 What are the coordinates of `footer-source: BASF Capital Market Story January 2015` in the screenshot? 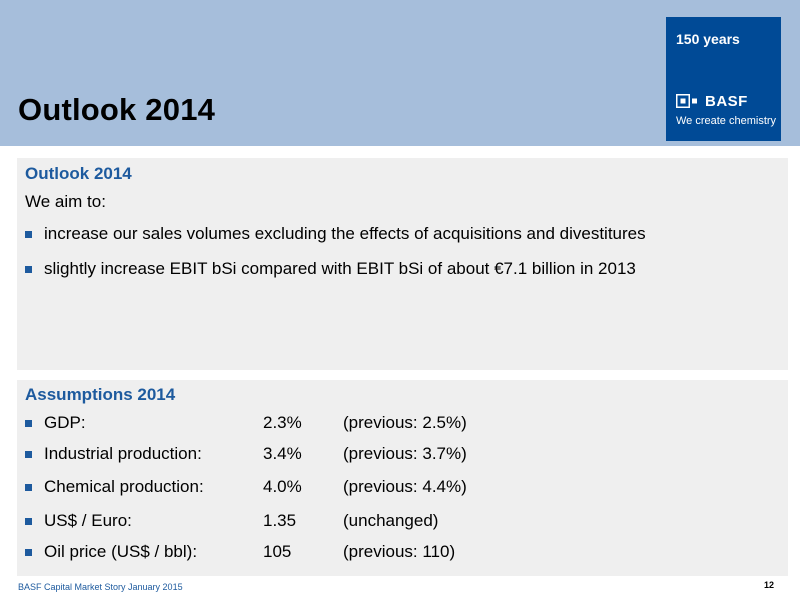 It's located at (100, 587).